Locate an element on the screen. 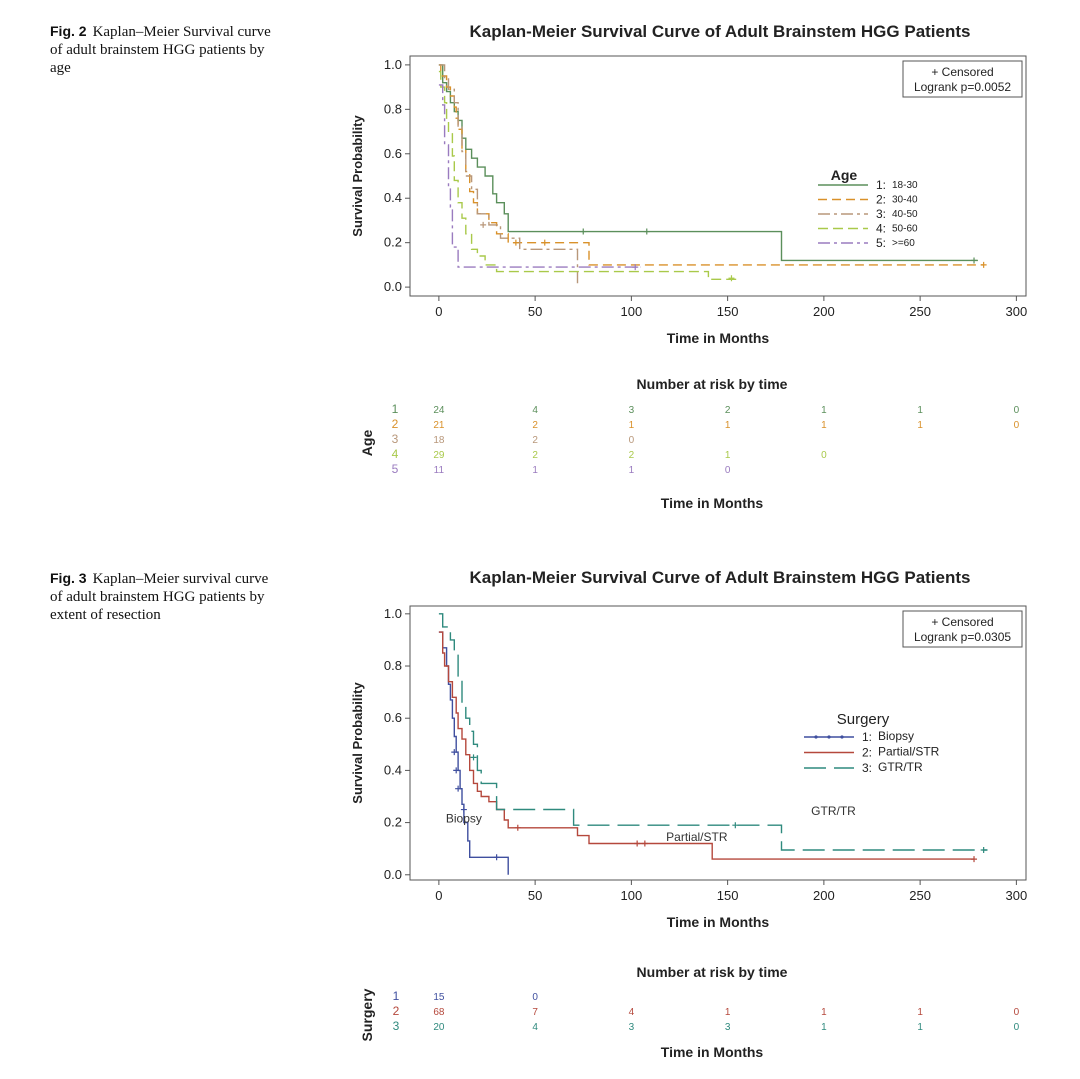 This screenshot has height=1079, width=1080. x-tick-label: 300 is located at coordinates (1017, 895).